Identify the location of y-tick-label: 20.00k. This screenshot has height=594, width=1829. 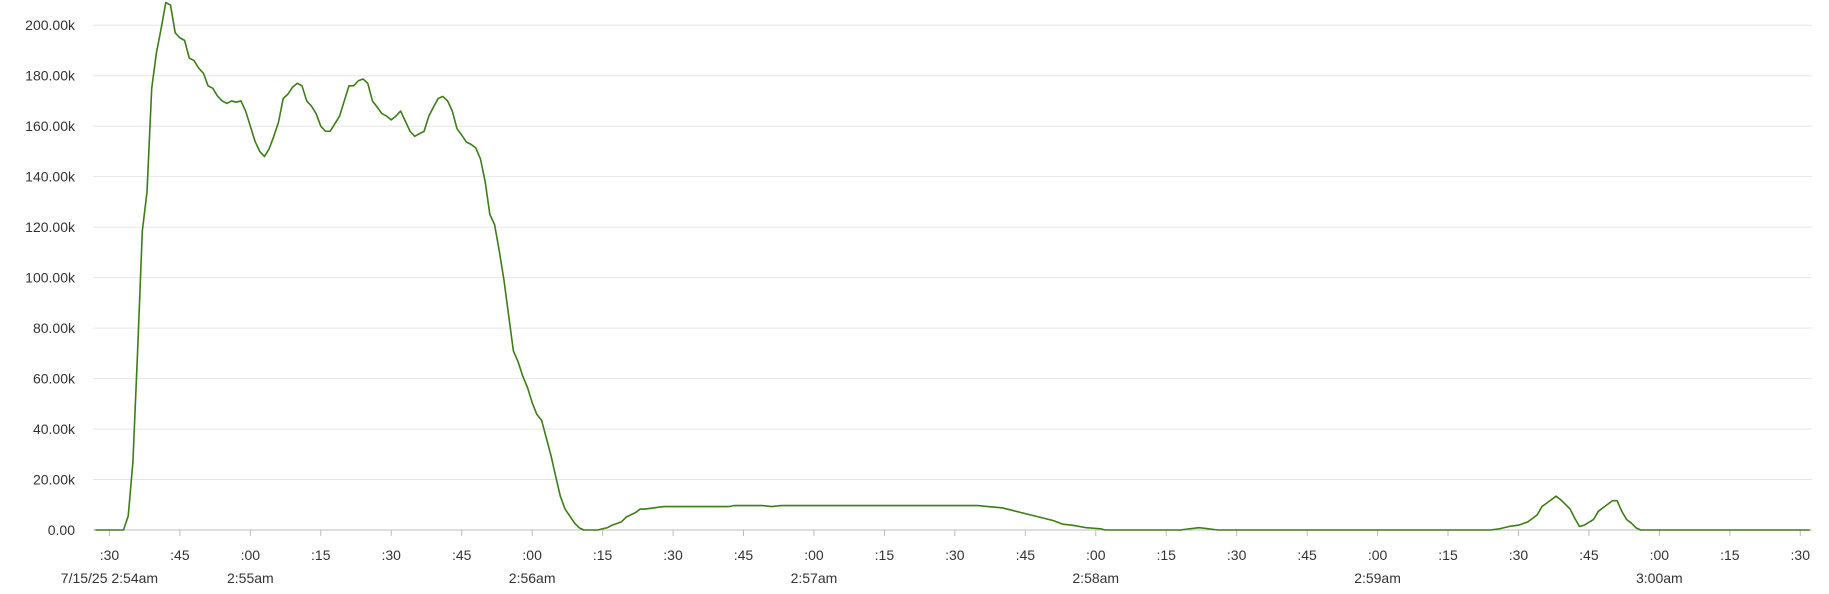
(54, 480).